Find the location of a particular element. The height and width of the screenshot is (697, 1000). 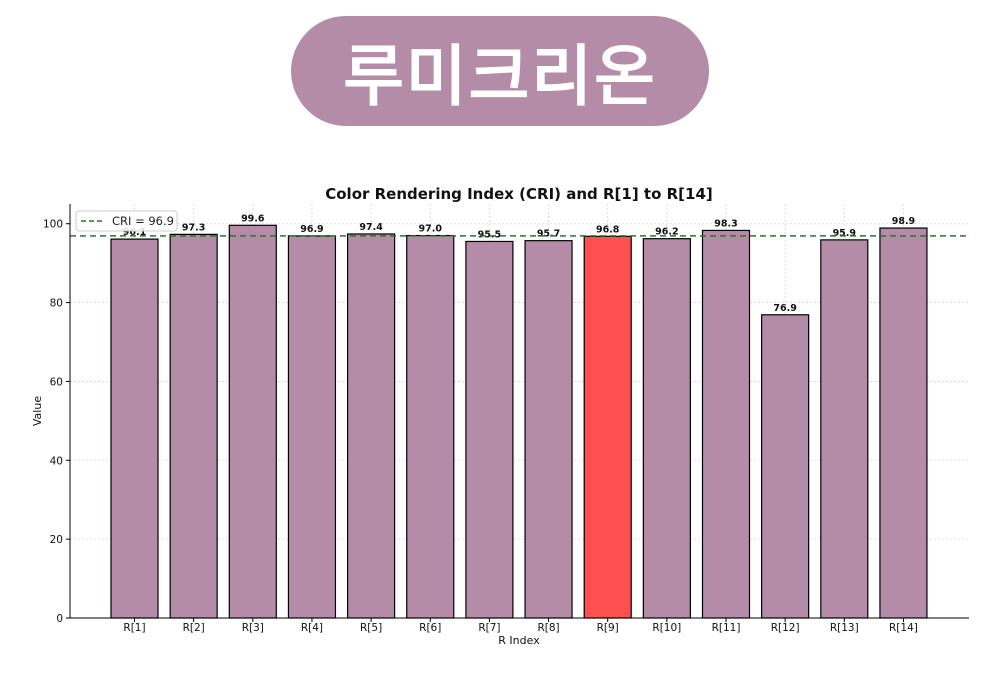

bar-R[7] is located at coordinates (489, 429).